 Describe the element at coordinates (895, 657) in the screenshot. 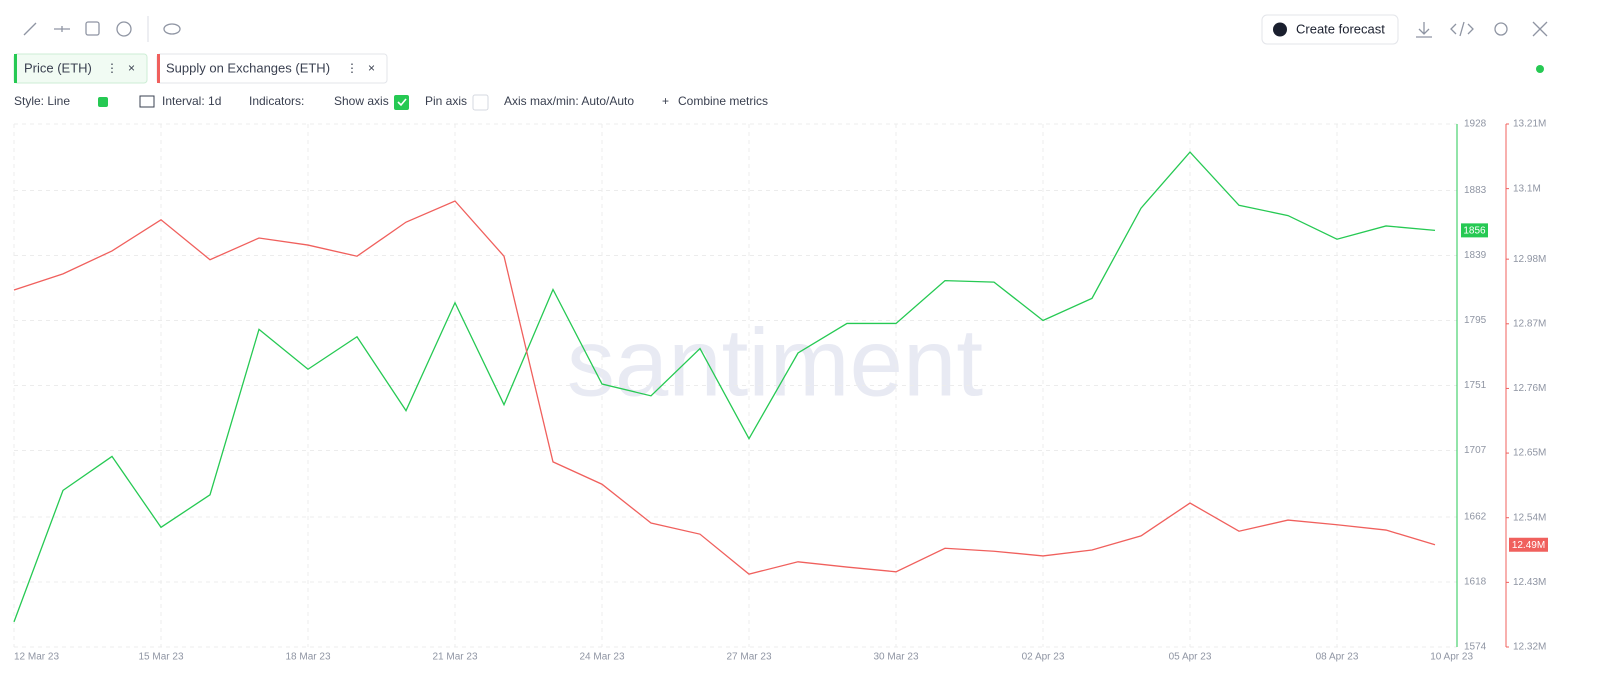

I see `x-tick-label: 30 Mar 23` at that location.